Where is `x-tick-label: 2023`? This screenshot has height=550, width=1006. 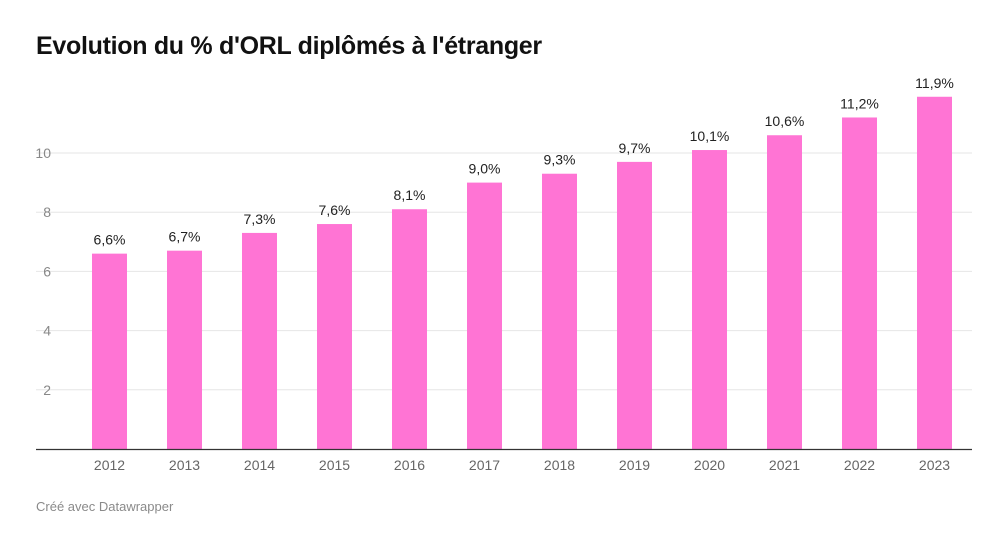 x-tick-label: 2023 is located at coordinates (934, 465).